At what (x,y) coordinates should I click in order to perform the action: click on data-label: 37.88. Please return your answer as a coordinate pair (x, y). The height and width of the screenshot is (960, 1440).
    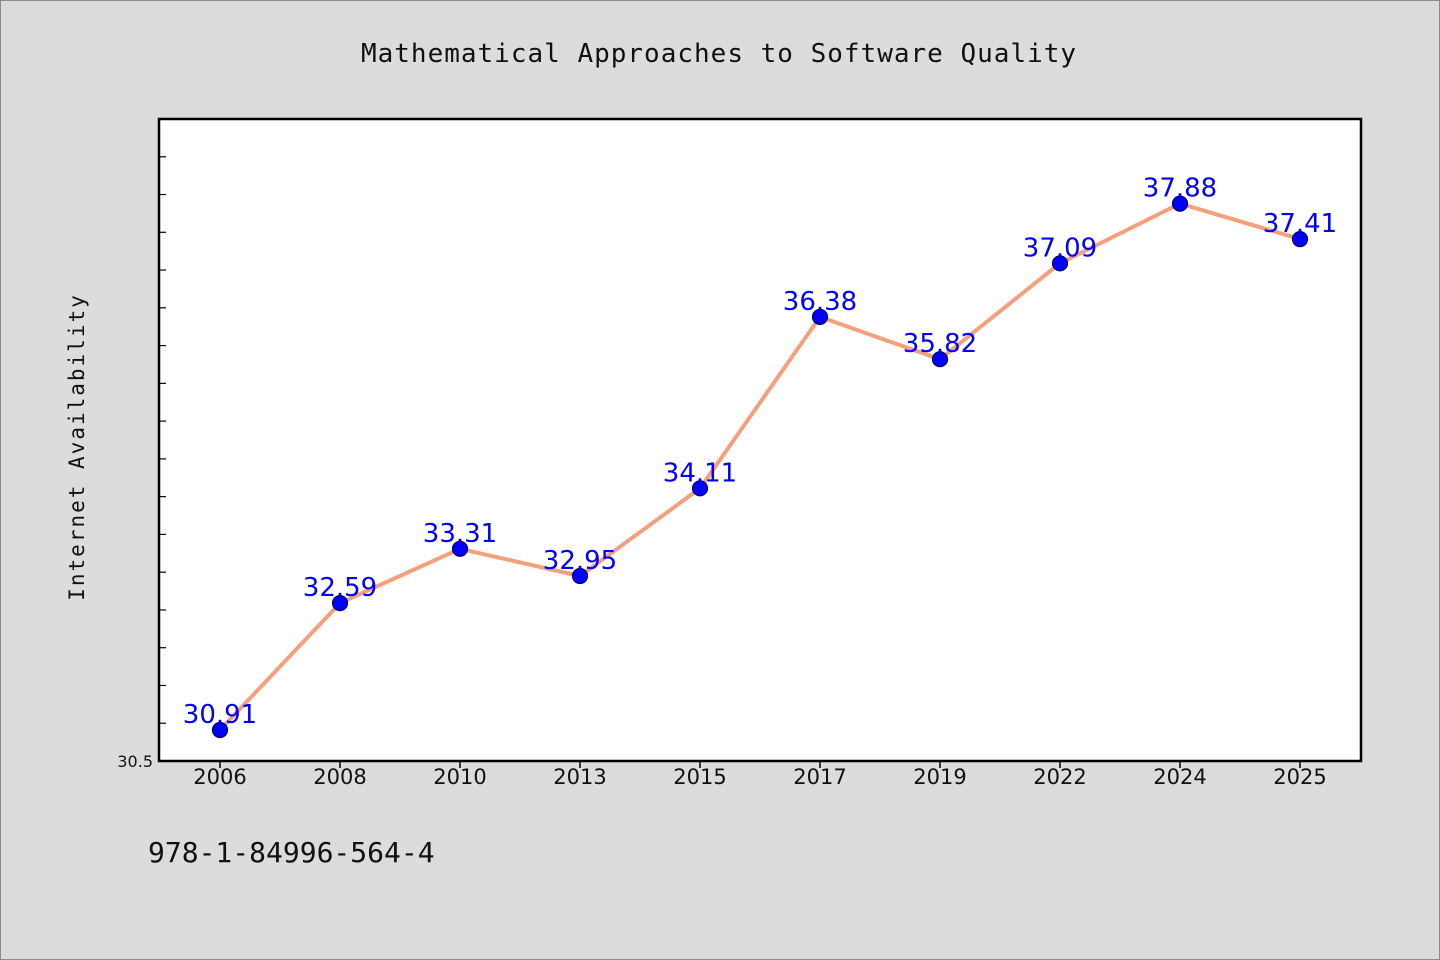
    Looking at the image, I should click on (1180, 189).